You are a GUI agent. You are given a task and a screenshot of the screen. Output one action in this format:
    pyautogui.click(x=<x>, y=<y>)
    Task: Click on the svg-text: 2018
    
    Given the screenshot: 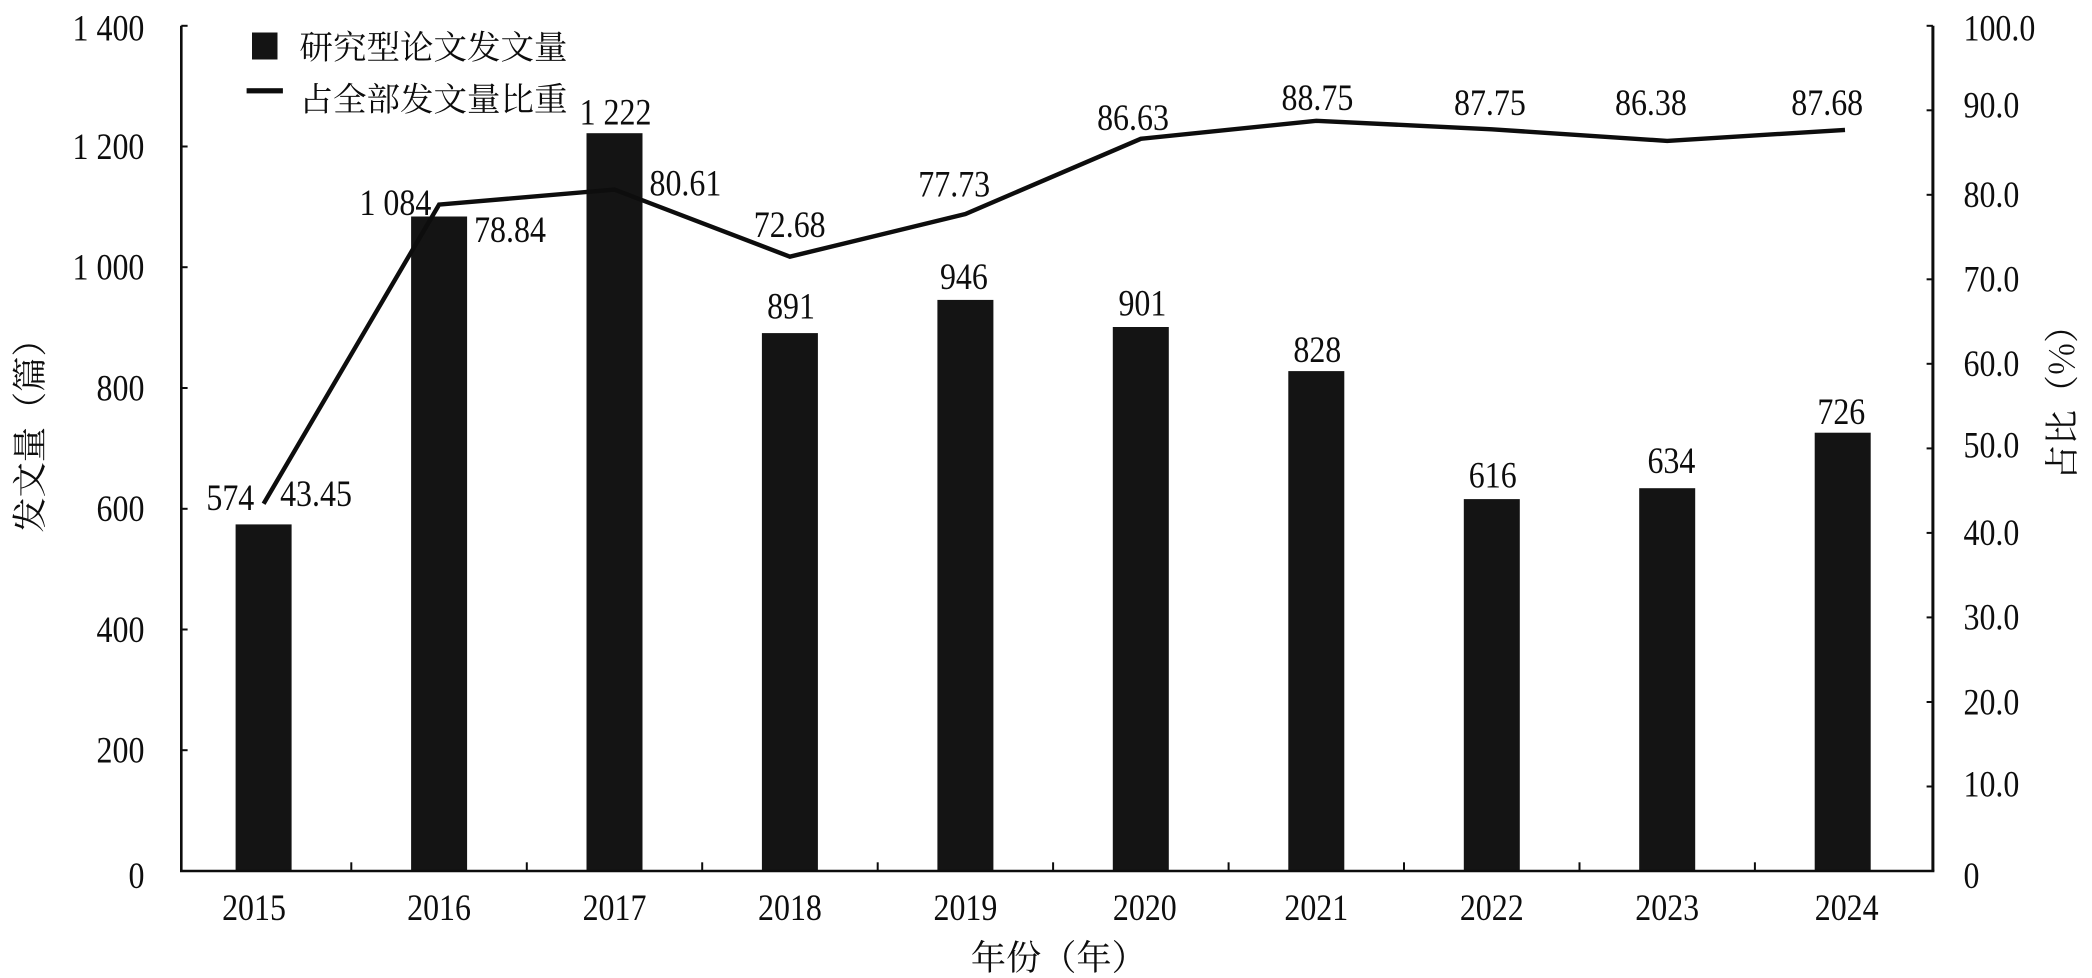 What is the action you would take?
    pyautogui.click(x=790, y=908)
    